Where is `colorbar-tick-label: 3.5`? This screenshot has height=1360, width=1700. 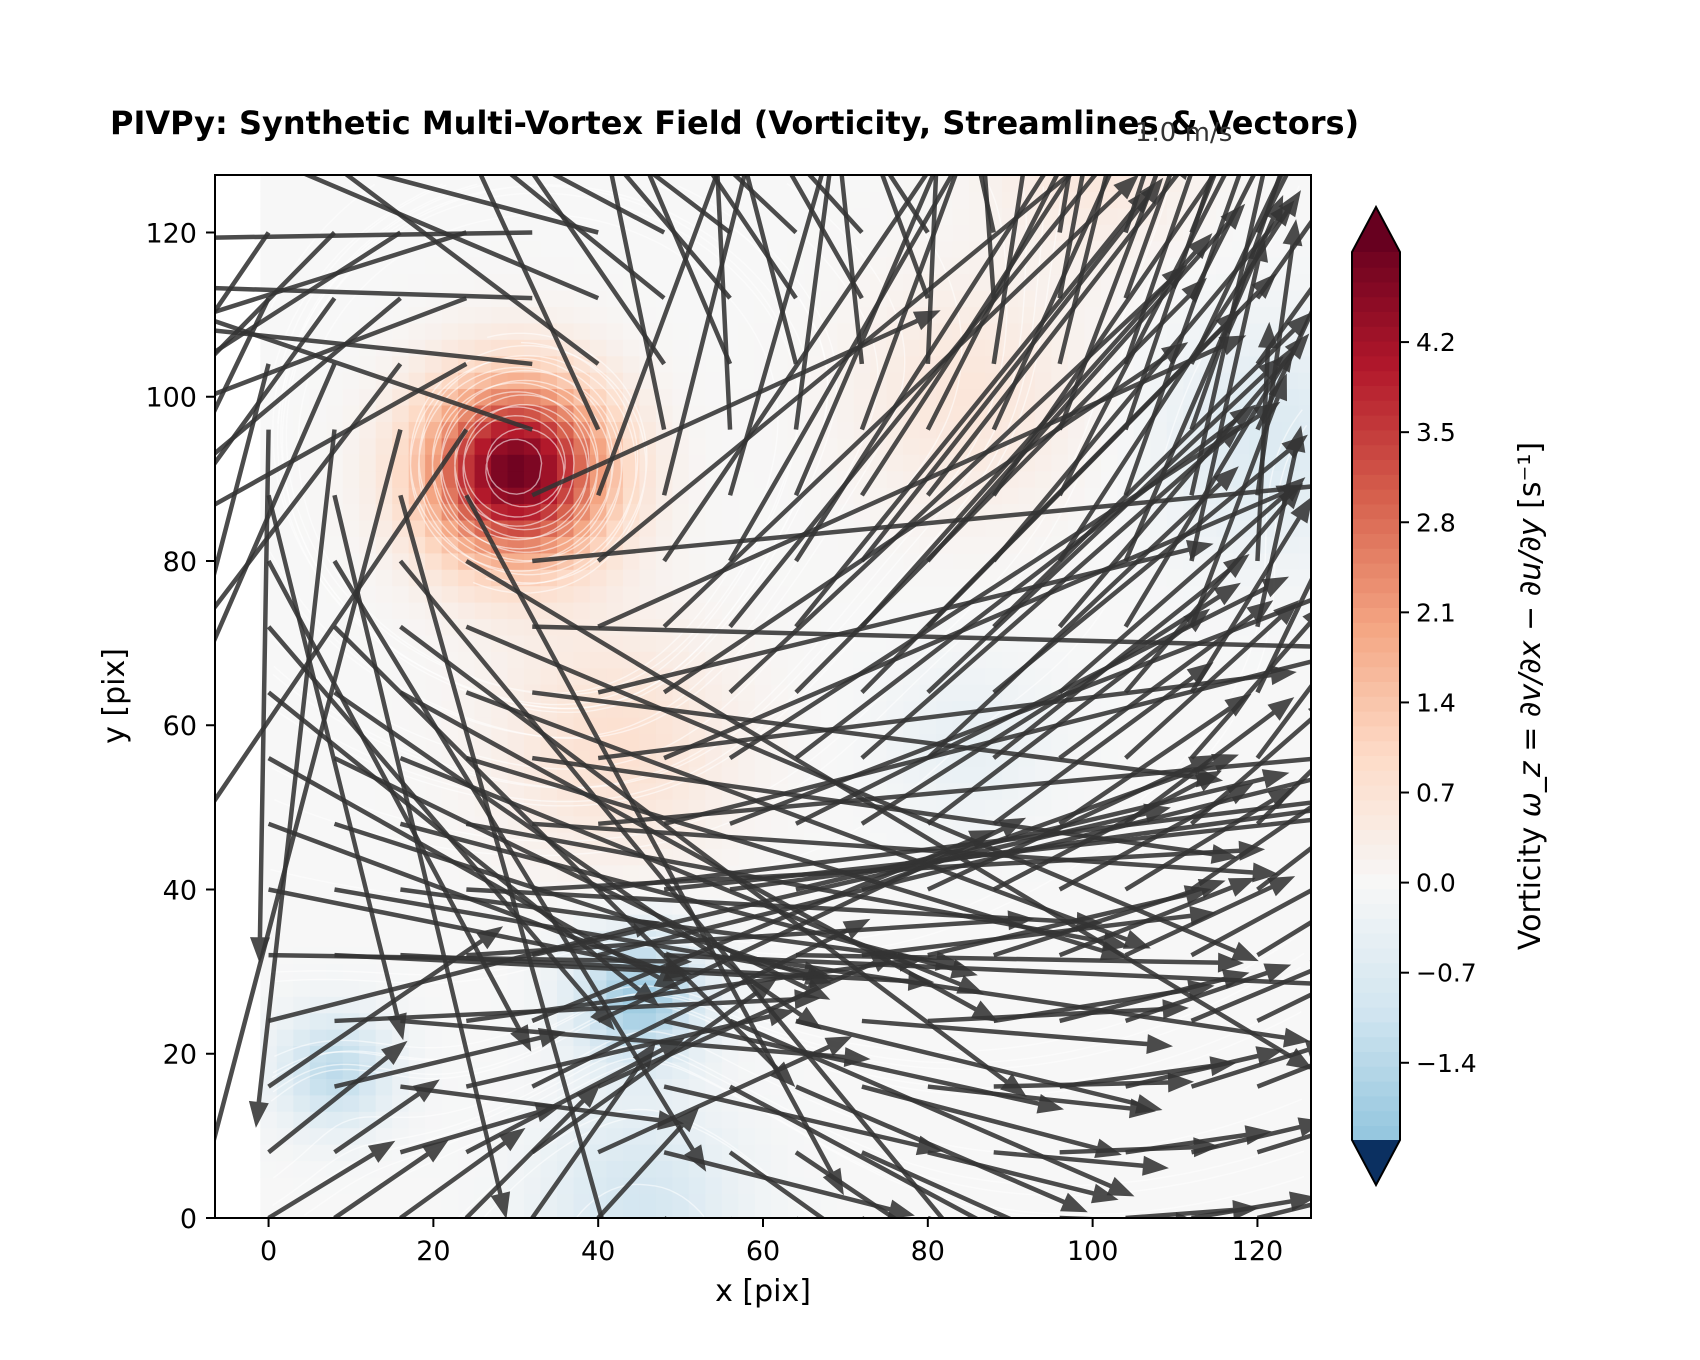 colorbar-tick-label: 3.5 is located at coordinates (1436, 432).